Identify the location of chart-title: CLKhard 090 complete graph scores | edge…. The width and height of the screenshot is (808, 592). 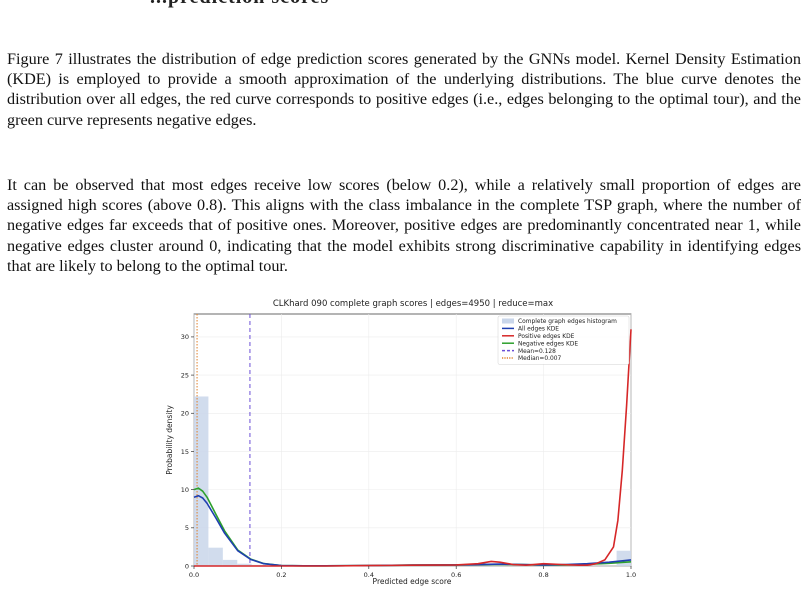
(413, 304).